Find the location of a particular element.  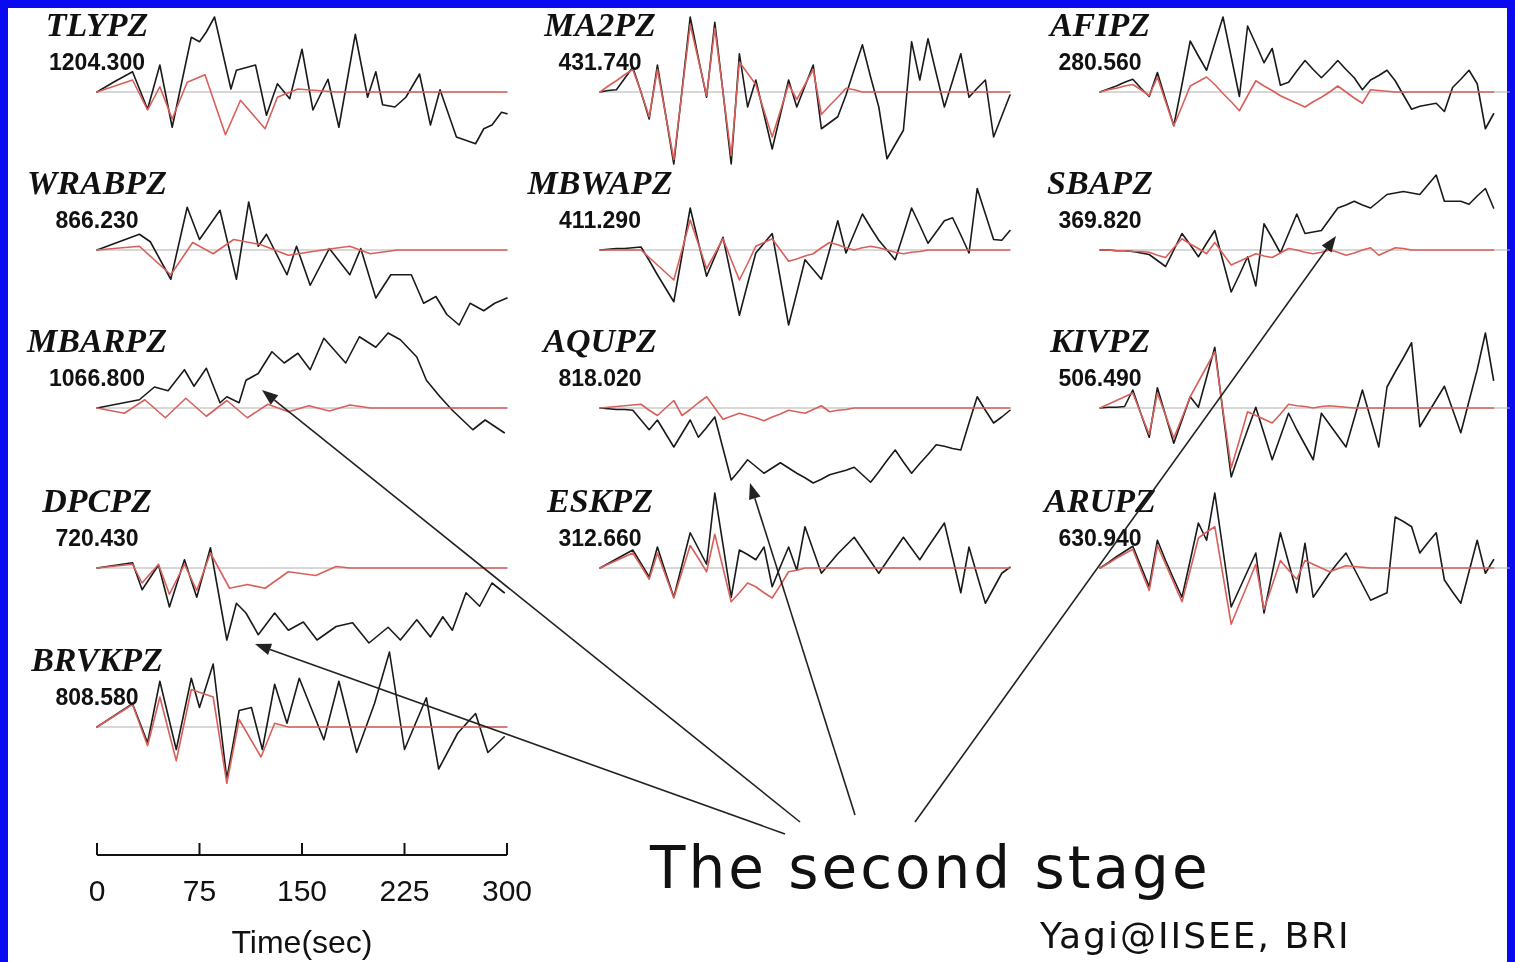

text: 411.290 is located at coordinates (600, 220).